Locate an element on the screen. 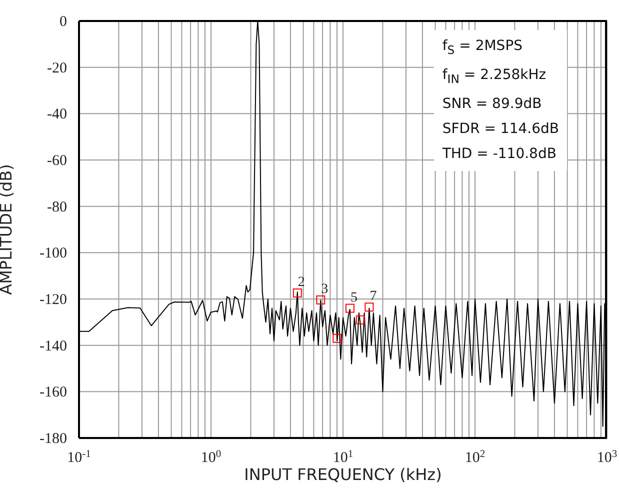  y-tick-label: -100 is located at coordinates (53, 254).